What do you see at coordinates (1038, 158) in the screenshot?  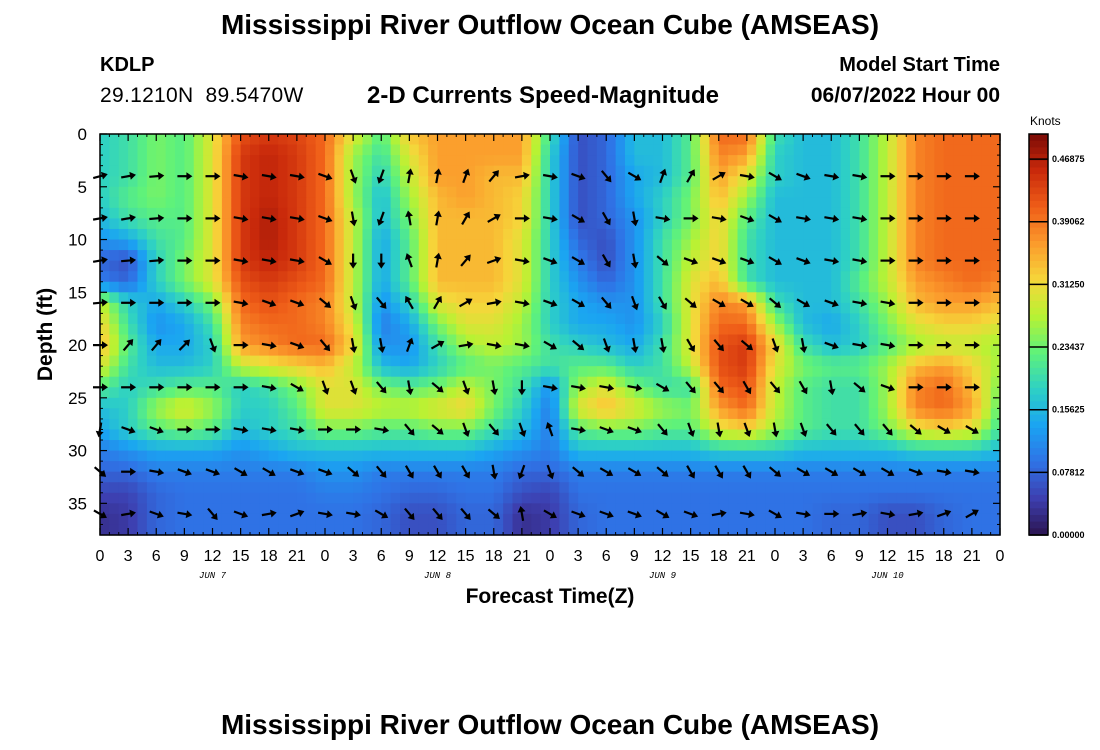 I see `colorbar-segment` at bounding box center [1038, 158].